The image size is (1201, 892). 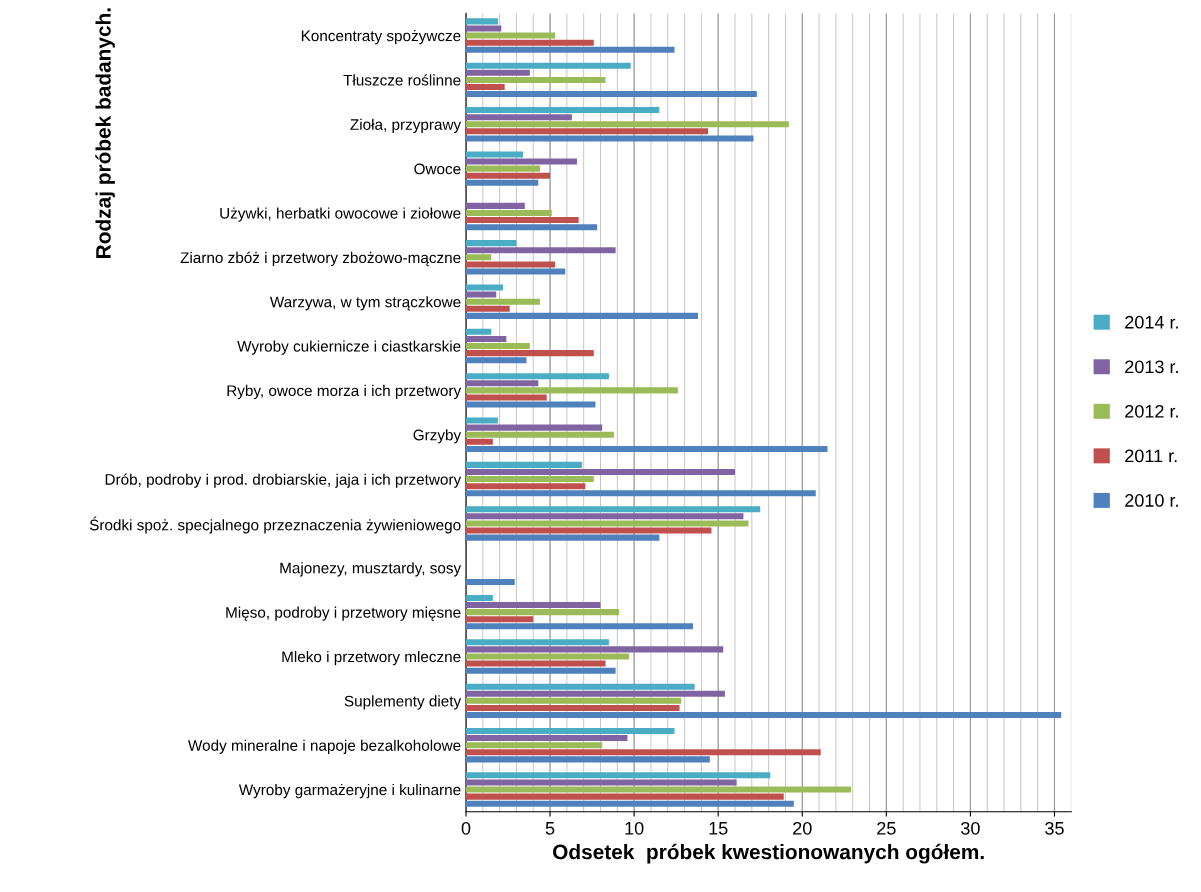 What do you see at coordinates (371, 658) in the screenshot?
I see `y-tick-label: Mleko i przetwory mleczne` at bounding box center [371, 658].